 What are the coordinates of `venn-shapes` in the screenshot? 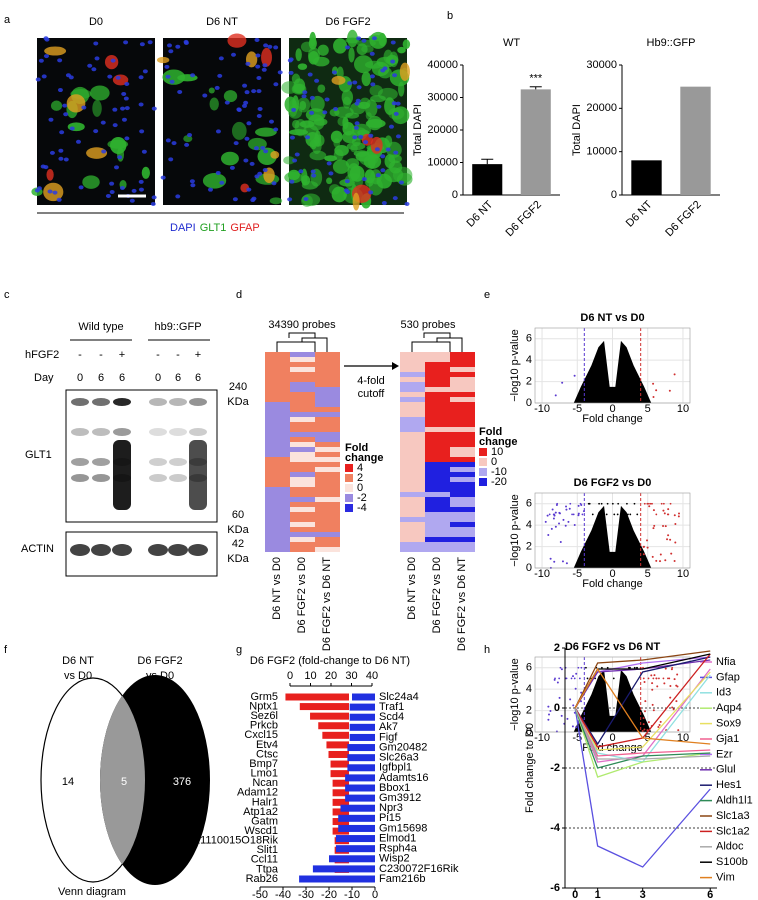 It's located at (125, 780).